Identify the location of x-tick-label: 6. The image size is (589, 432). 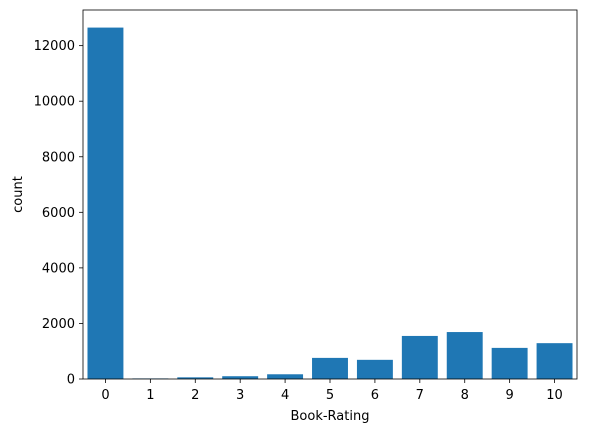
(375, 395).